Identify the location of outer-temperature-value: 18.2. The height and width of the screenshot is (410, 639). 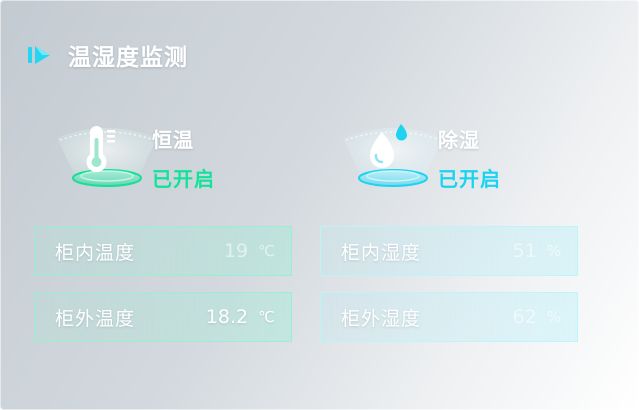
(227, 317).